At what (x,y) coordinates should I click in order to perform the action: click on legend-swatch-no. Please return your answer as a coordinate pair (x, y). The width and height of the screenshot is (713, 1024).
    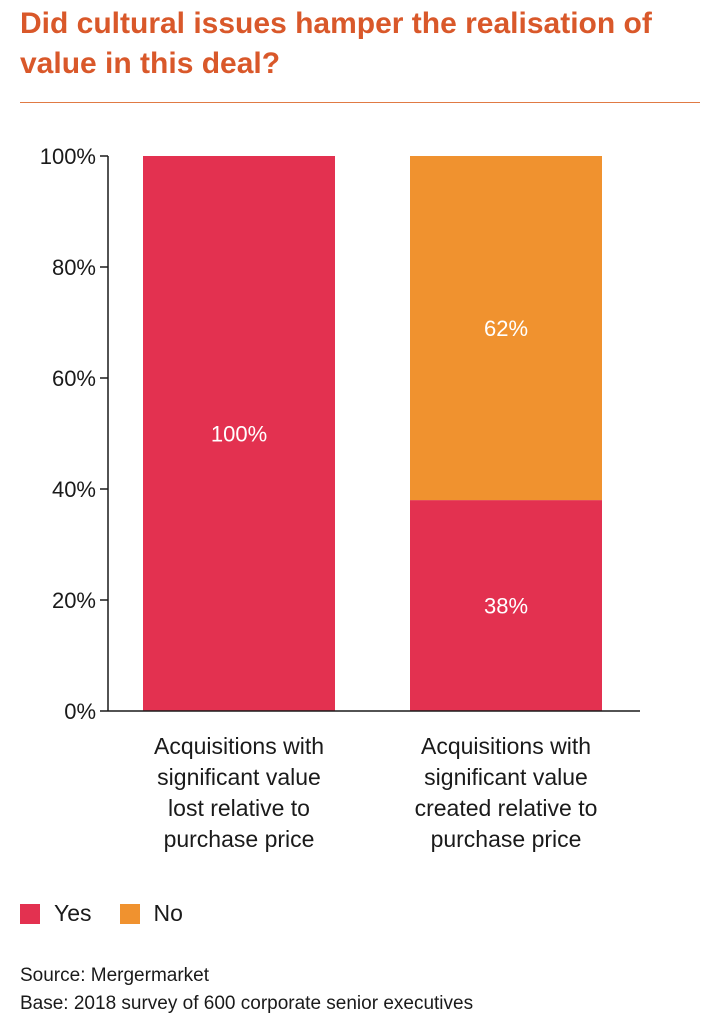
    Looking at the image, I should click on (129, 913).